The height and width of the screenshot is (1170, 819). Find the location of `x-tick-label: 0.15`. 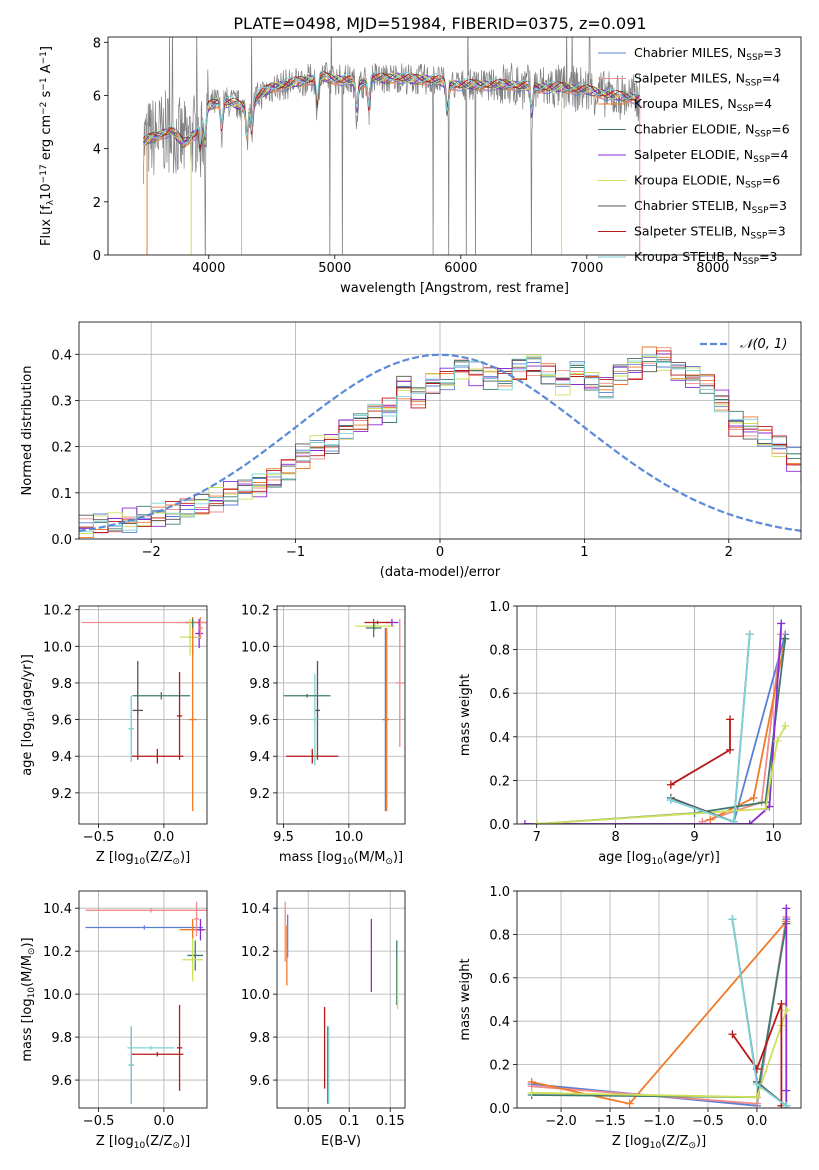

x-tick-label: 0.15 is located at coordinates (390, 1121).